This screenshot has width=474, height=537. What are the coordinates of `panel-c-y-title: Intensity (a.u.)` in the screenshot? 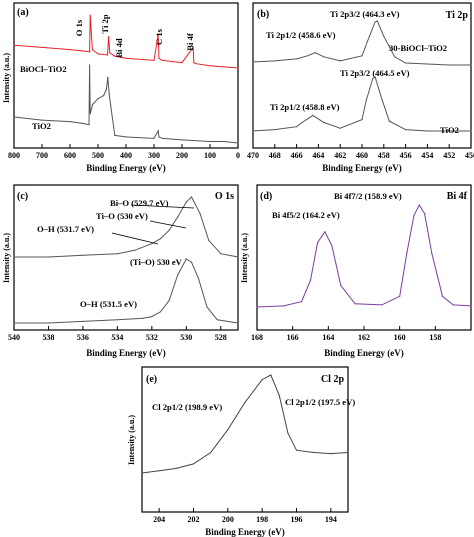 It's located at (6, 258).